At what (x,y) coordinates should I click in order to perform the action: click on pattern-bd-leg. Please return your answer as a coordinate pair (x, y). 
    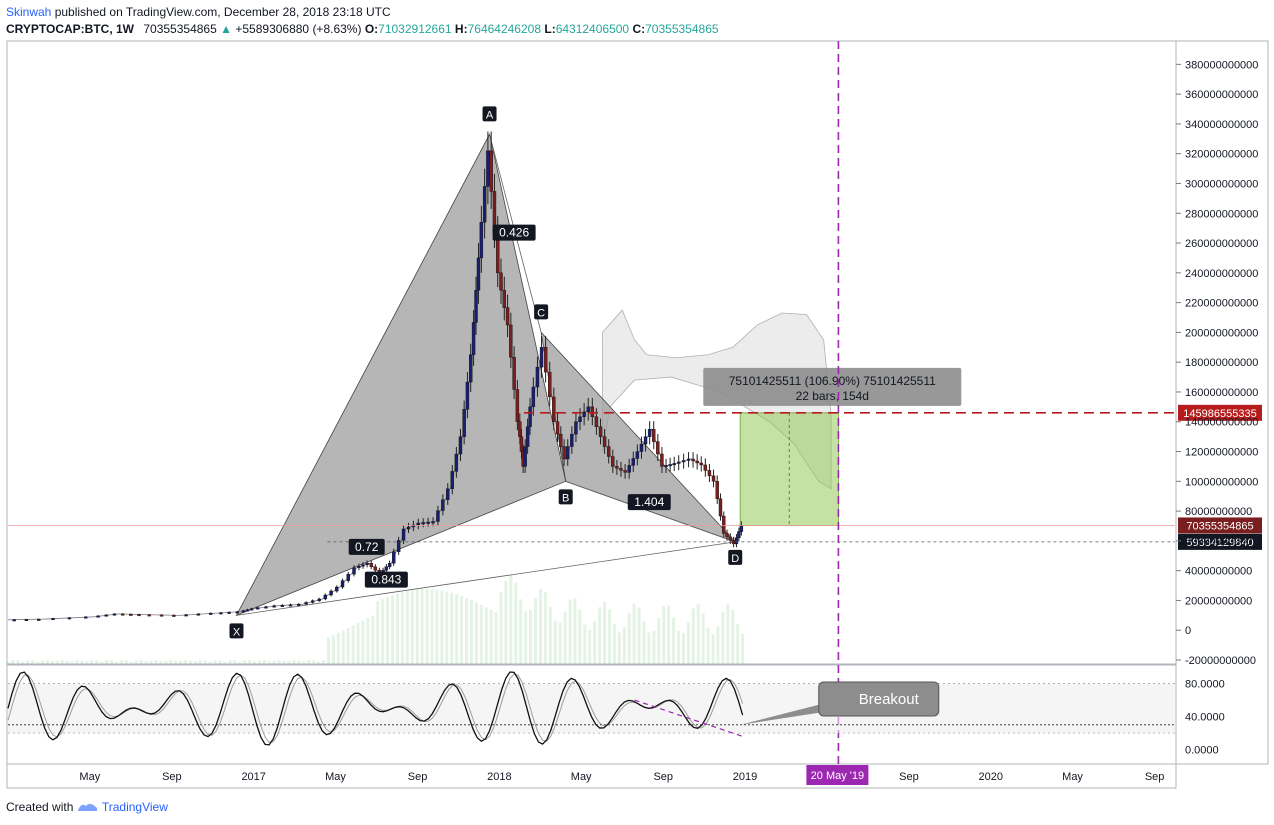
    Looking at the image, I should click on (650, 511).